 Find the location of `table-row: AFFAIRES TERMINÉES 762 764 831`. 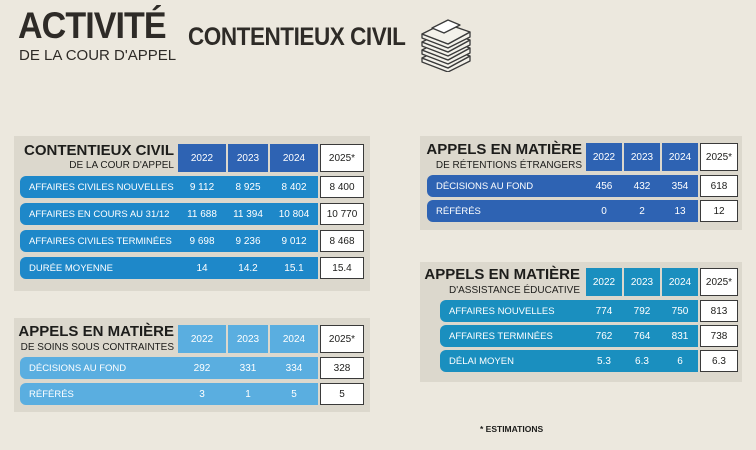

table-row: AFFAIRES TERMINÉES 762 764 831 is located at coordinates (569, 336).